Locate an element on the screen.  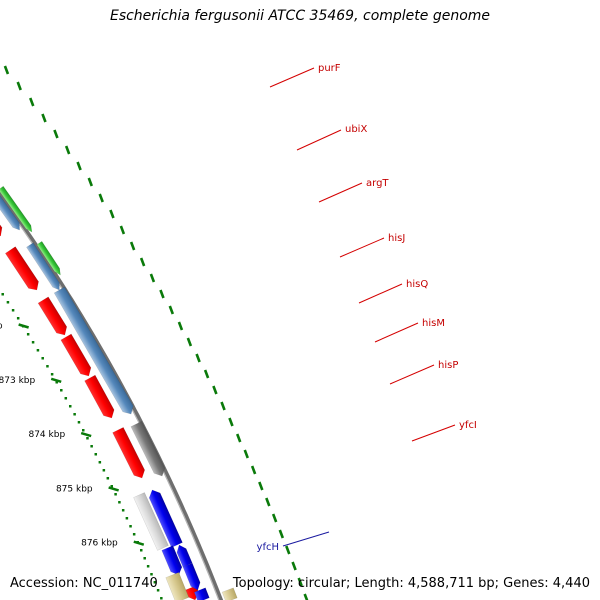
scale-tick-label: 875 kbp is located at coordinates (74, 489).